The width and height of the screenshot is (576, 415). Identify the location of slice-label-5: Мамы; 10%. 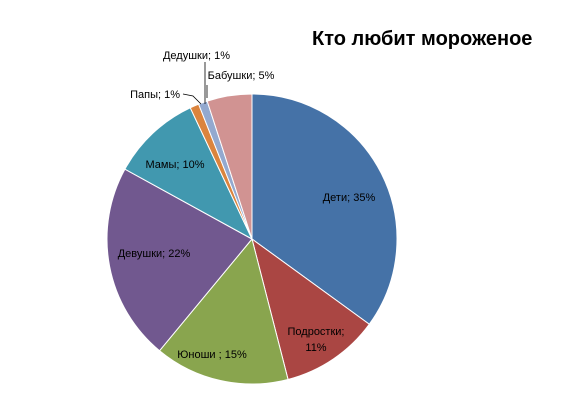
(174, 165).